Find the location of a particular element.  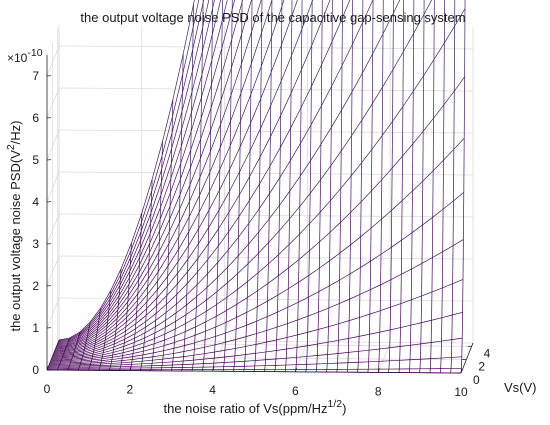

y-tick-label: 2 is located at coordinates (481, 367).